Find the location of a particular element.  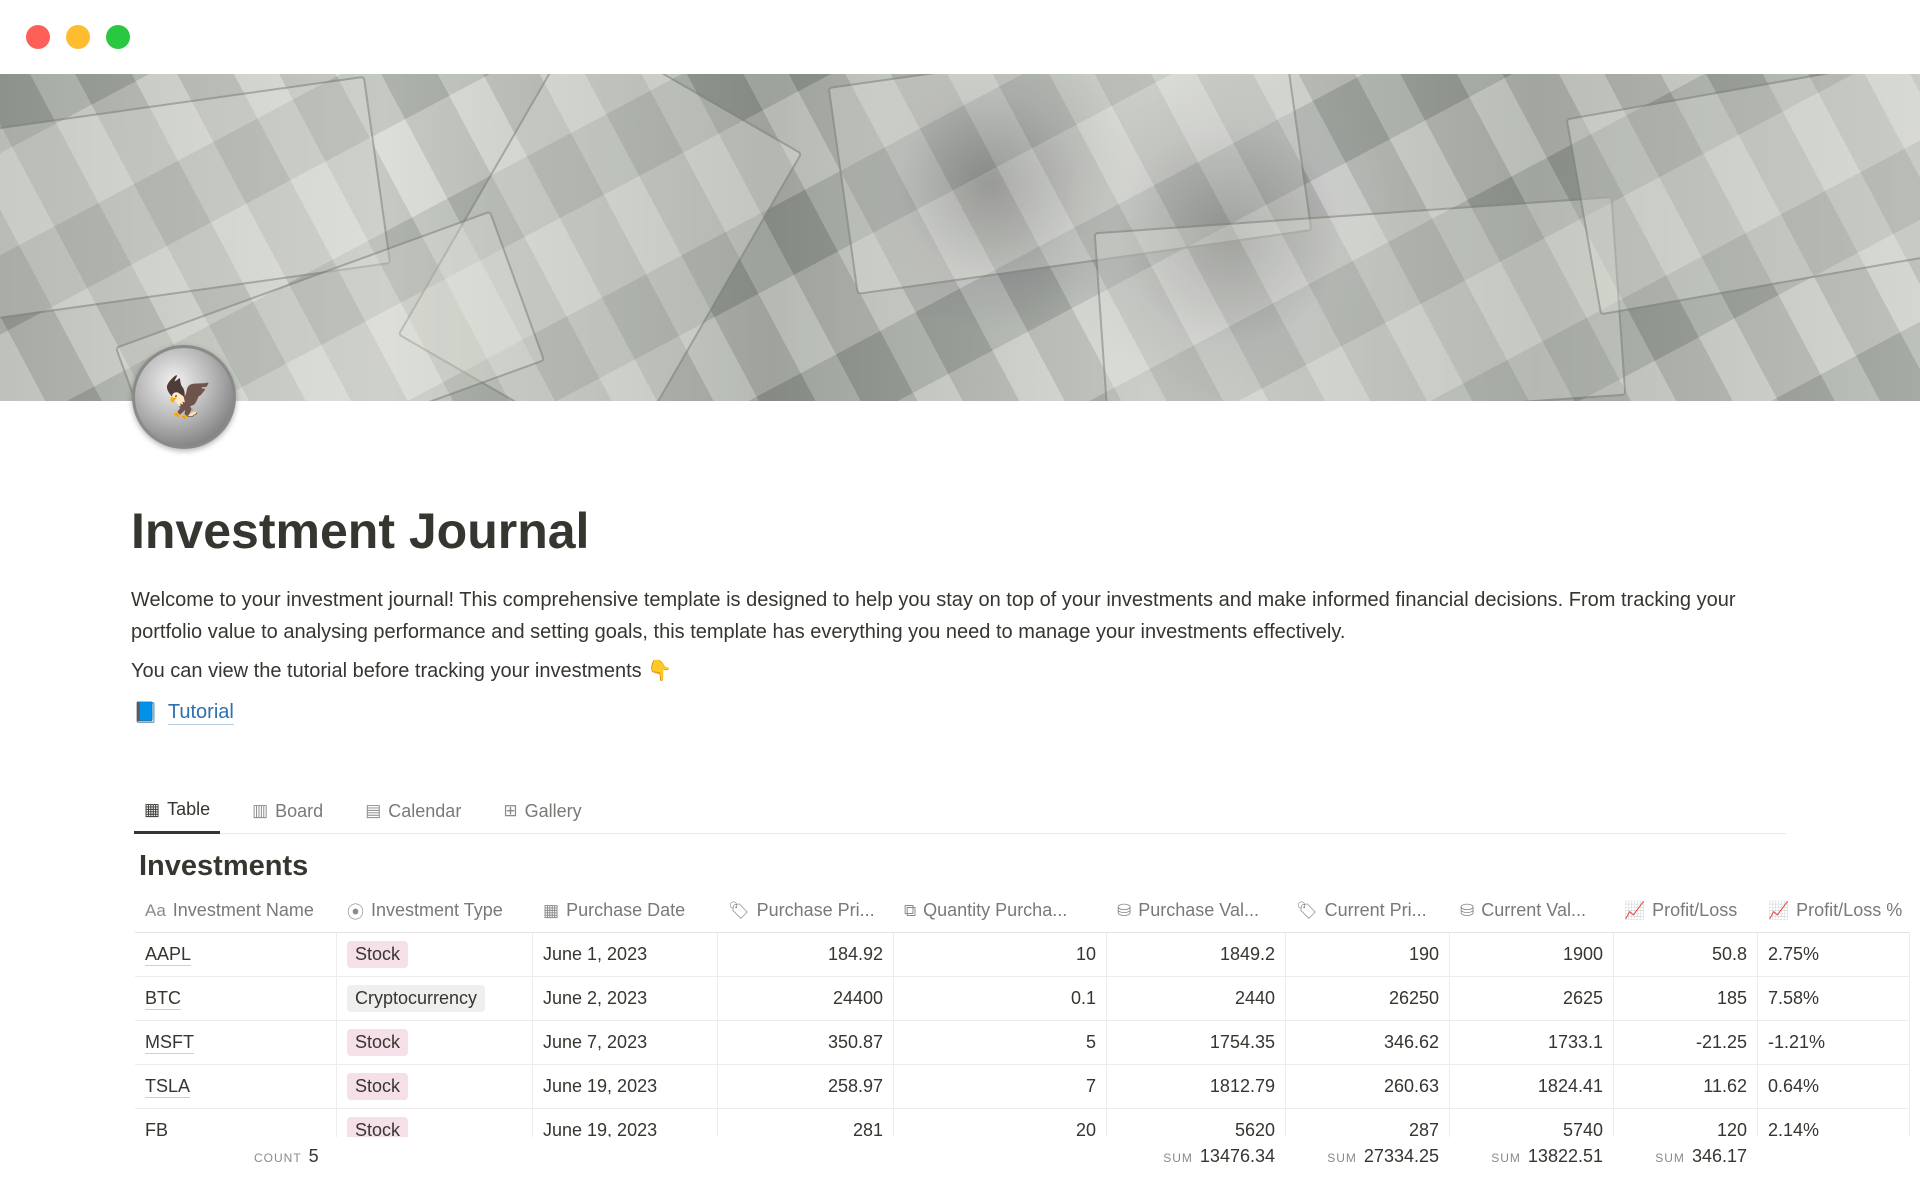

cell-investment-name: AAPL is located at coordinates (236, 954).